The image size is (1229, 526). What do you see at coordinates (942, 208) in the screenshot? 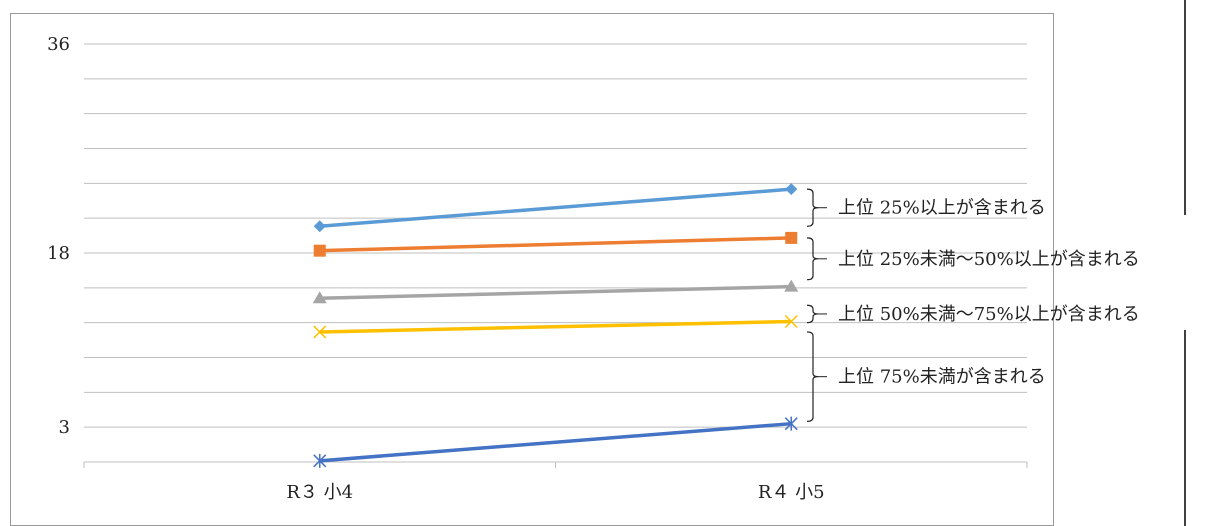
I see `annotation-label: 上位 25%以上が含まれる` at bounding box center [942, 208].